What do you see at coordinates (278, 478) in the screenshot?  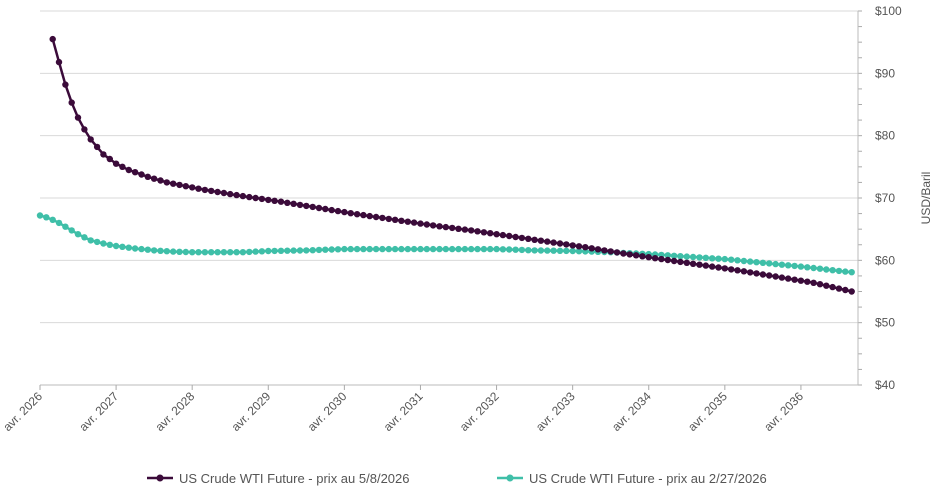 I see `legend-item-1: US Crude WTI Future - prix au 5/8/2026` at bounding box center [278, 478].